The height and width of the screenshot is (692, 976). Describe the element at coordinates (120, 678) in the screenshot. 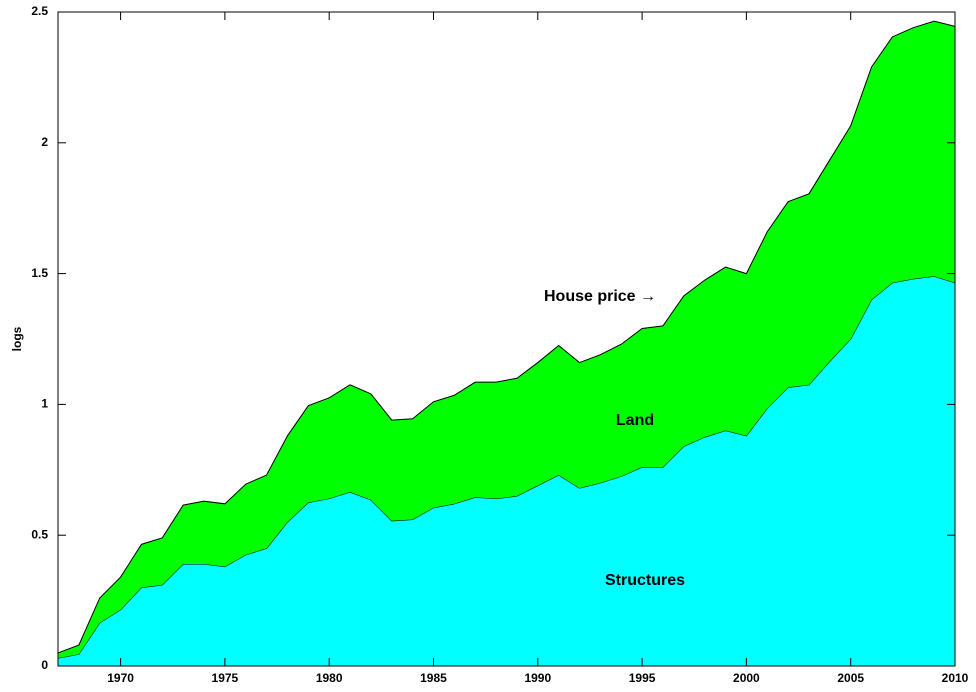

I see `x-tick-label: 1970` at that location.